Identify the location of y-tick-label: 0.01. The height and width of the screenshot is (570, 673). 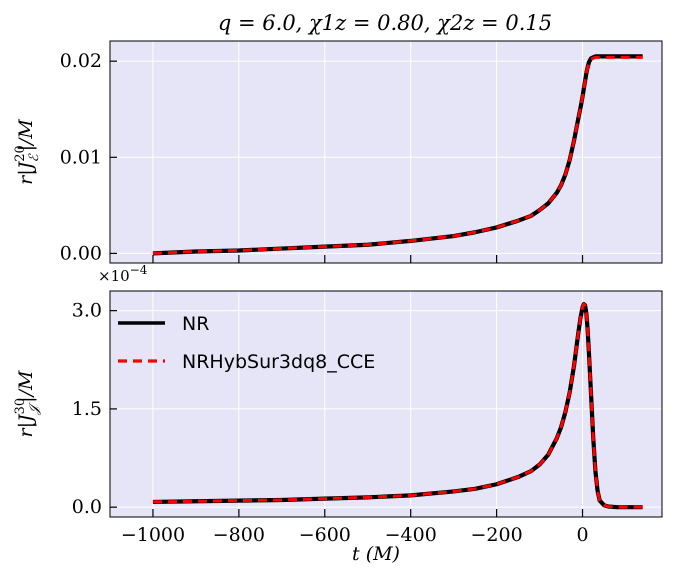
(81, 157).